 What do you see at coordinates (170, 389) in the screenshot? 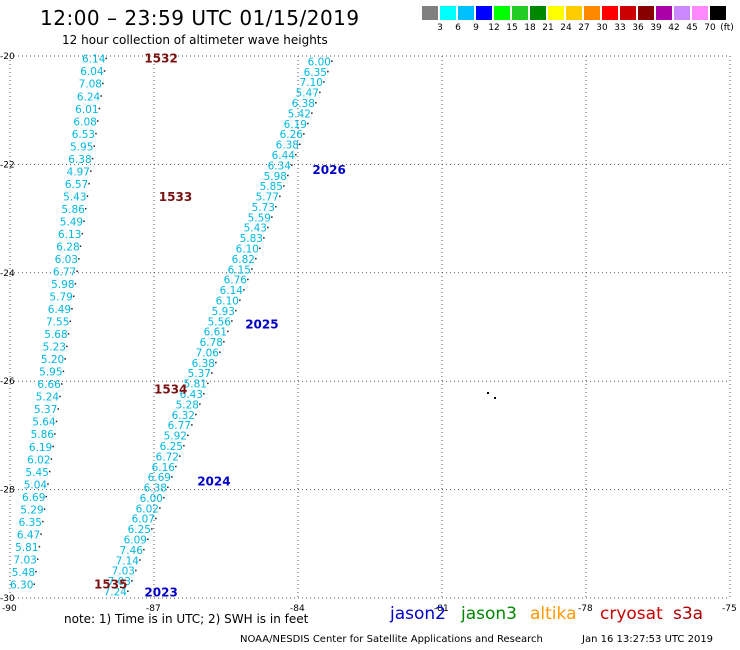
I see `pass-number-label: 1534` at bounding box center [170, 389].